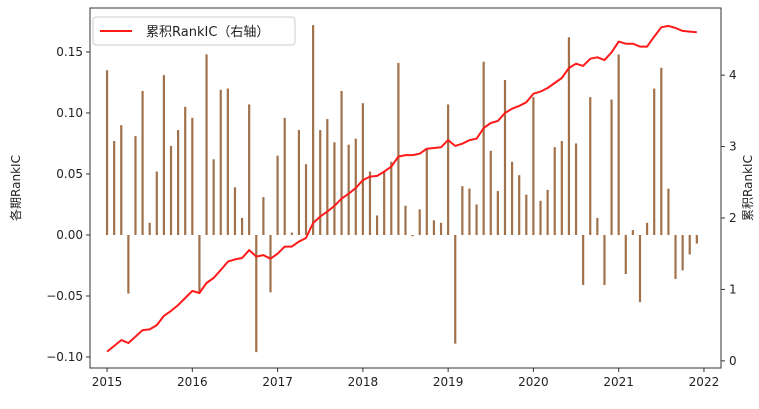 The image size is (759, 409). I want to click on x-tick-label: 2018, so click(363, 382).